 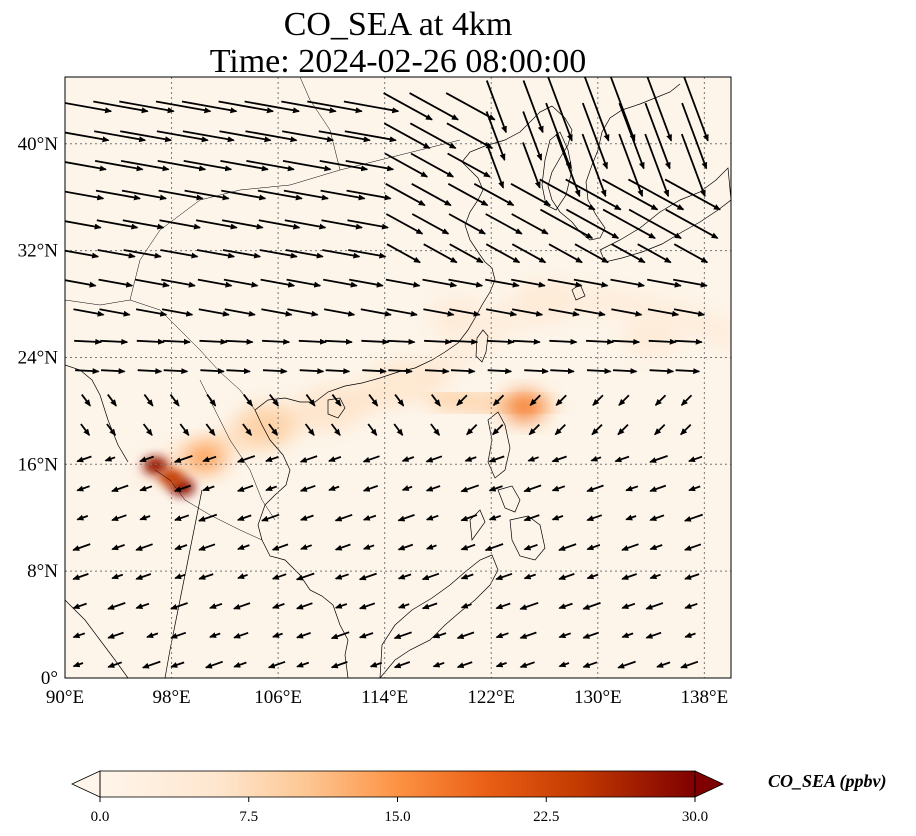 What do you see at coordinates (38, 464) in the screenshot?
I see `lat-tick-label: 16°N` at bounding box center [38, 464].